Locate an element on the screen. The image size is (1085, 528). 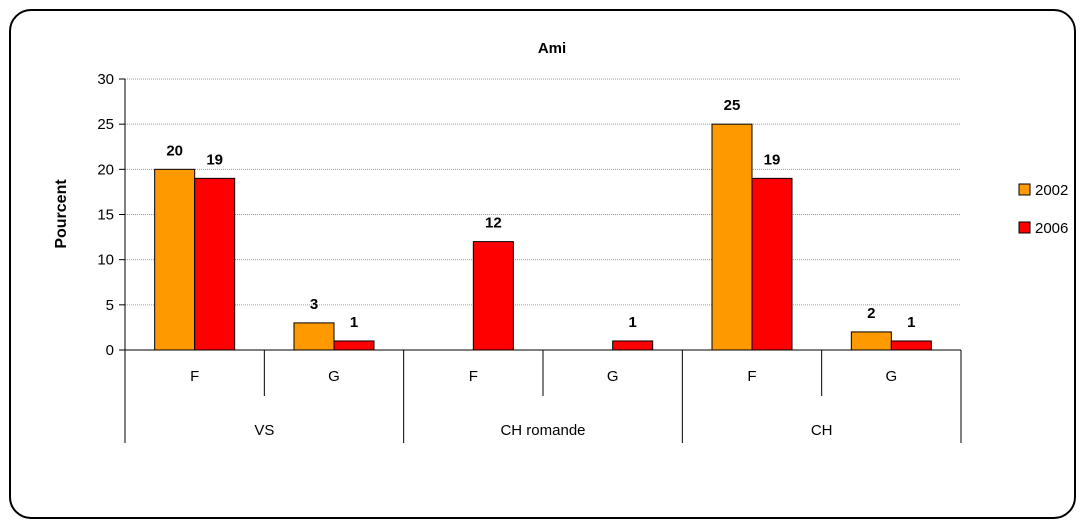
y-axis: 0 5 10 15 20 25 30 is located at coordinates (111, 215).